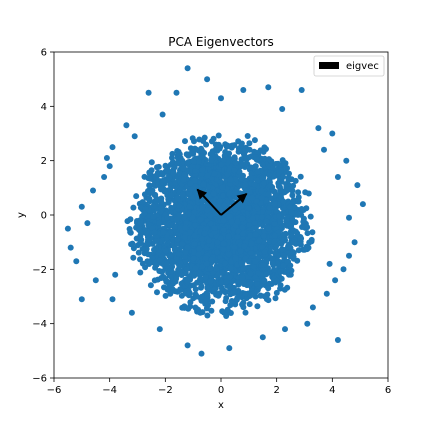  What do you see at coordinates (39, 270) in the screenshot?
I see `y-tick-label: −2` at bounding box center [39, 270].